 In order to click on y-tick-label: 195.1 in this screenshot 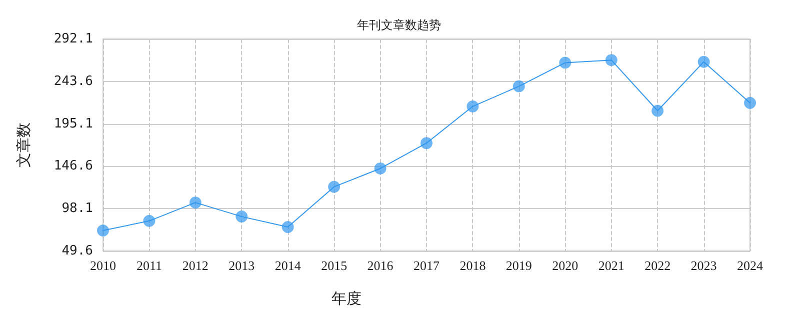, I will do `click(73, 124)`.